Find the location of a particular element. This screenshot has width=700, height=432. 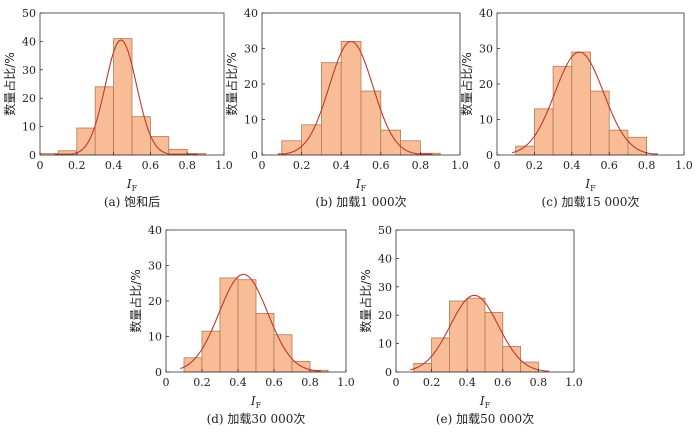

panel-caption: (b) 加载1 000次 is located at coordinates (360, 202).